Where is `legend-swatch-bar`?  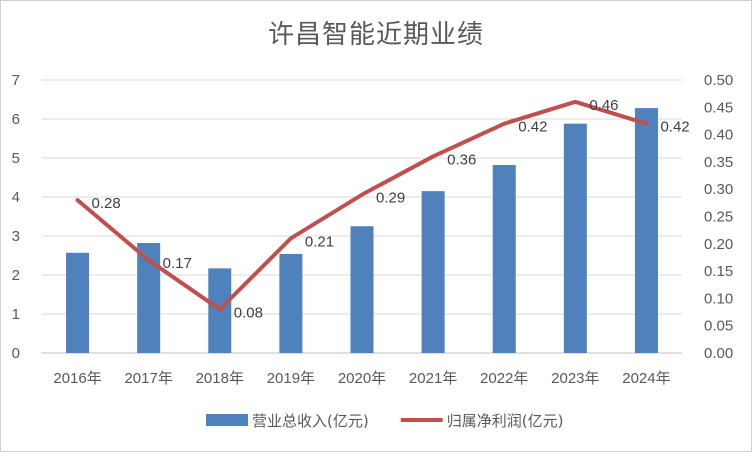
legend-swatch-bar is located at coordinates (227, 420).